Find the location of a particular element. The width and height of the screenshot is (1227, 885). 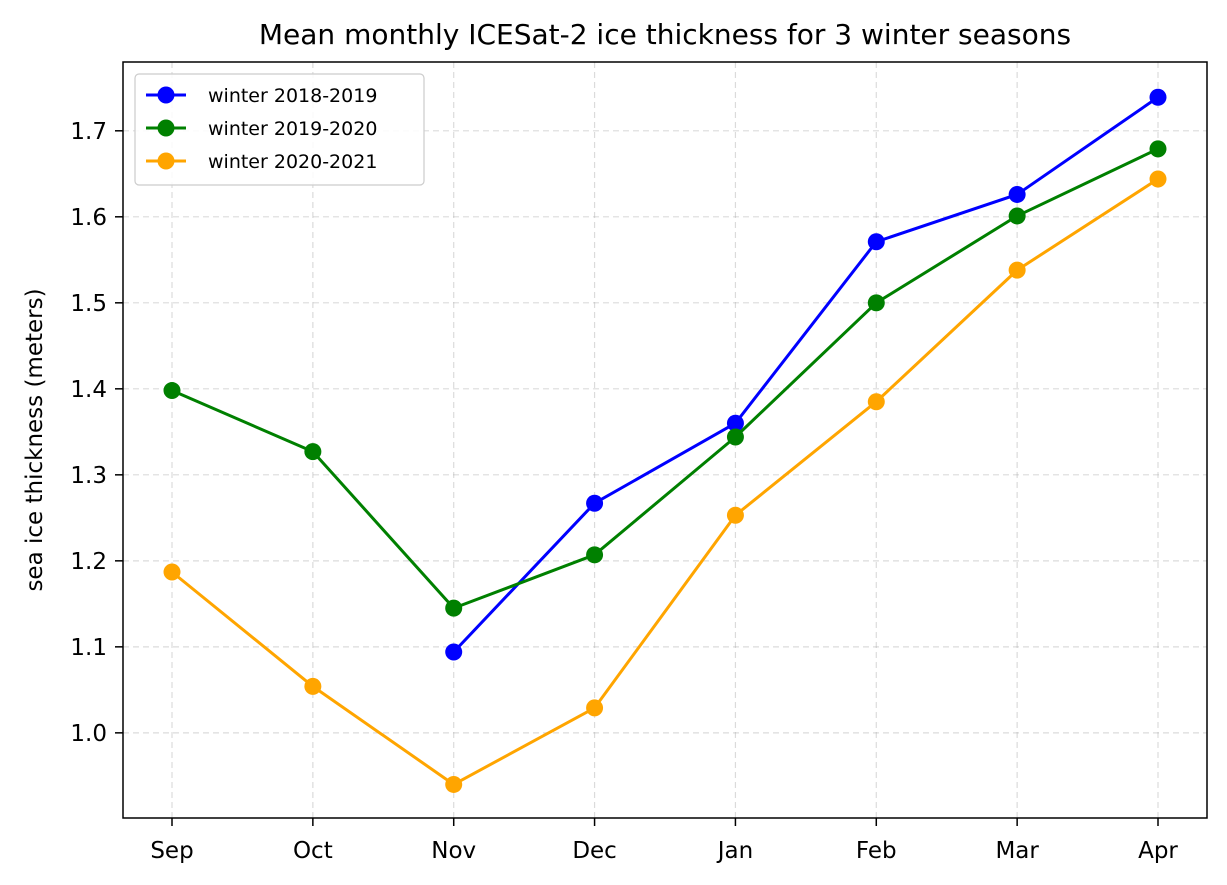

x-tick-label: Mar is located at coordinates (1017, 851).